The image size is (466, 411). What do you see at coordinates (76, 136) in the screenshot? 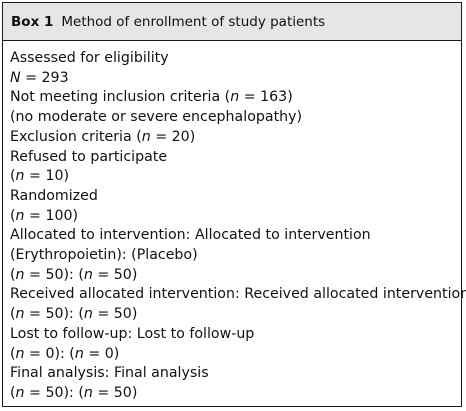
I see `text-segment: Exclusion criteria (` at bounding box center [76, 136].